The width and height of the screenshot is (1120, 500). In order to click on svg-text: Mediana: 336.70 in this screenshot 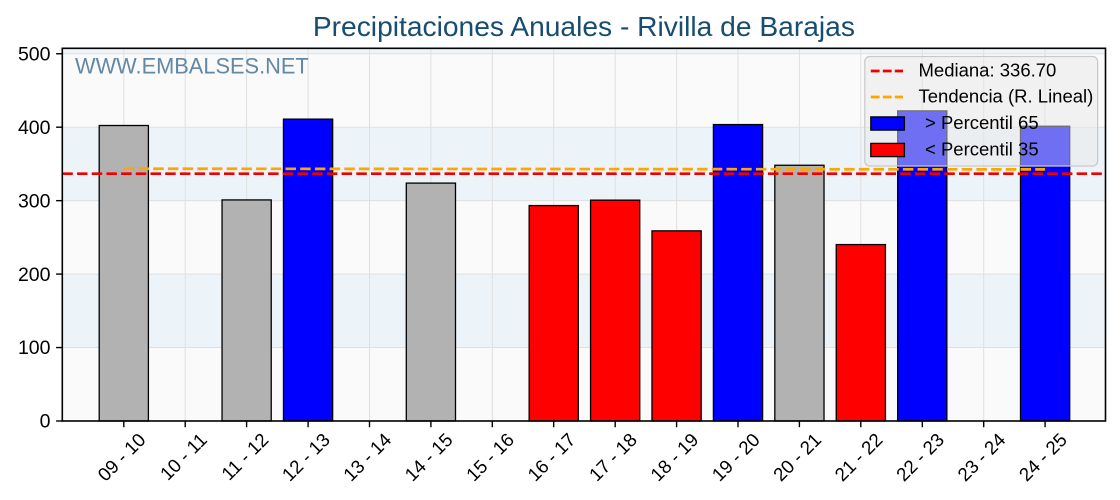, I will do `click(988, 70)`.